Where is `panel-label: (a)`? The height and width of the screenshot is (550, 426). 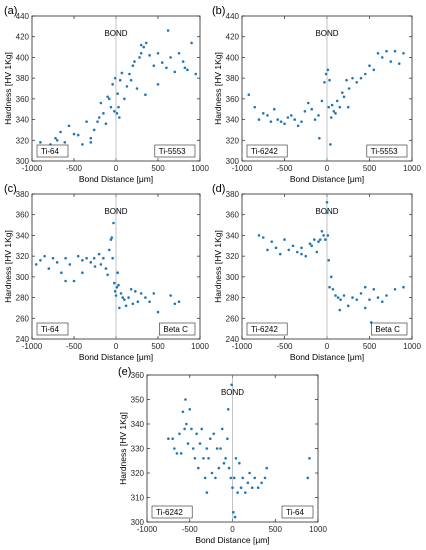
panel-label: (a) is located at coordinates (10, 11).